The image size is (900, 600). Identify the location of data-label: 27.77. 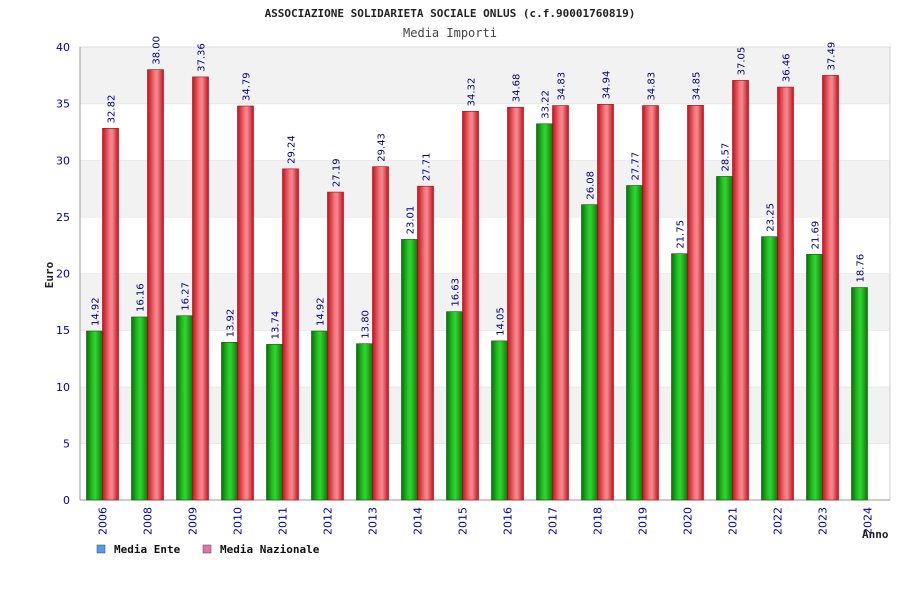
(636, 166).